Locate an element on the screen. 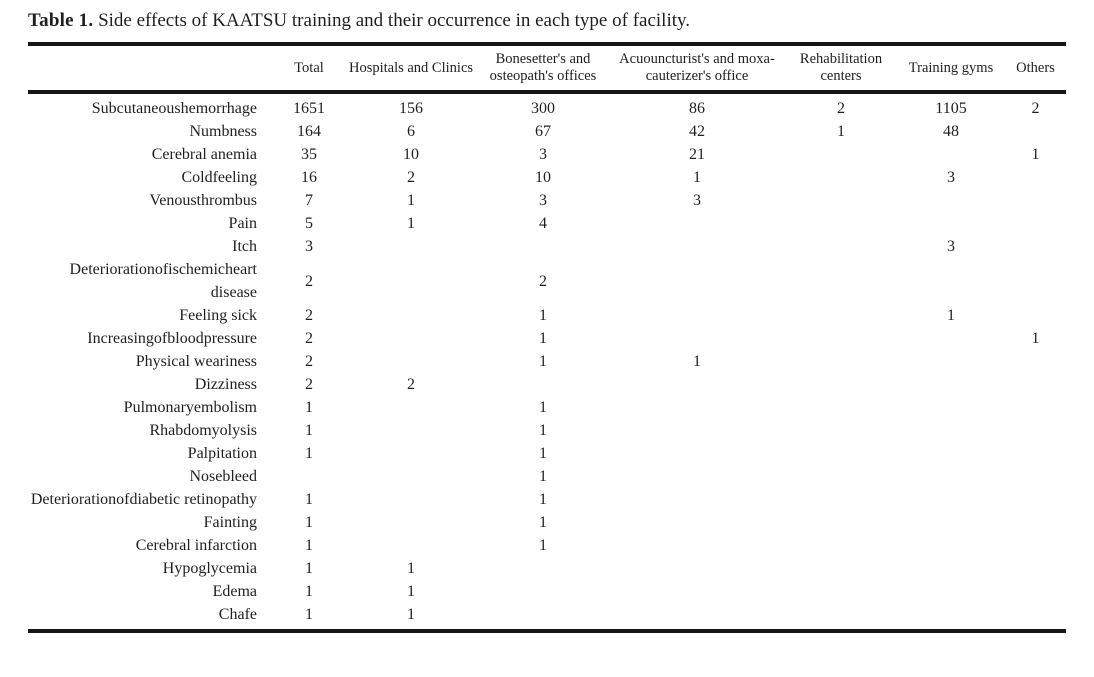 This screenshot has width=1094, height=677. cell: 164 is located at coordinates (309, 131).